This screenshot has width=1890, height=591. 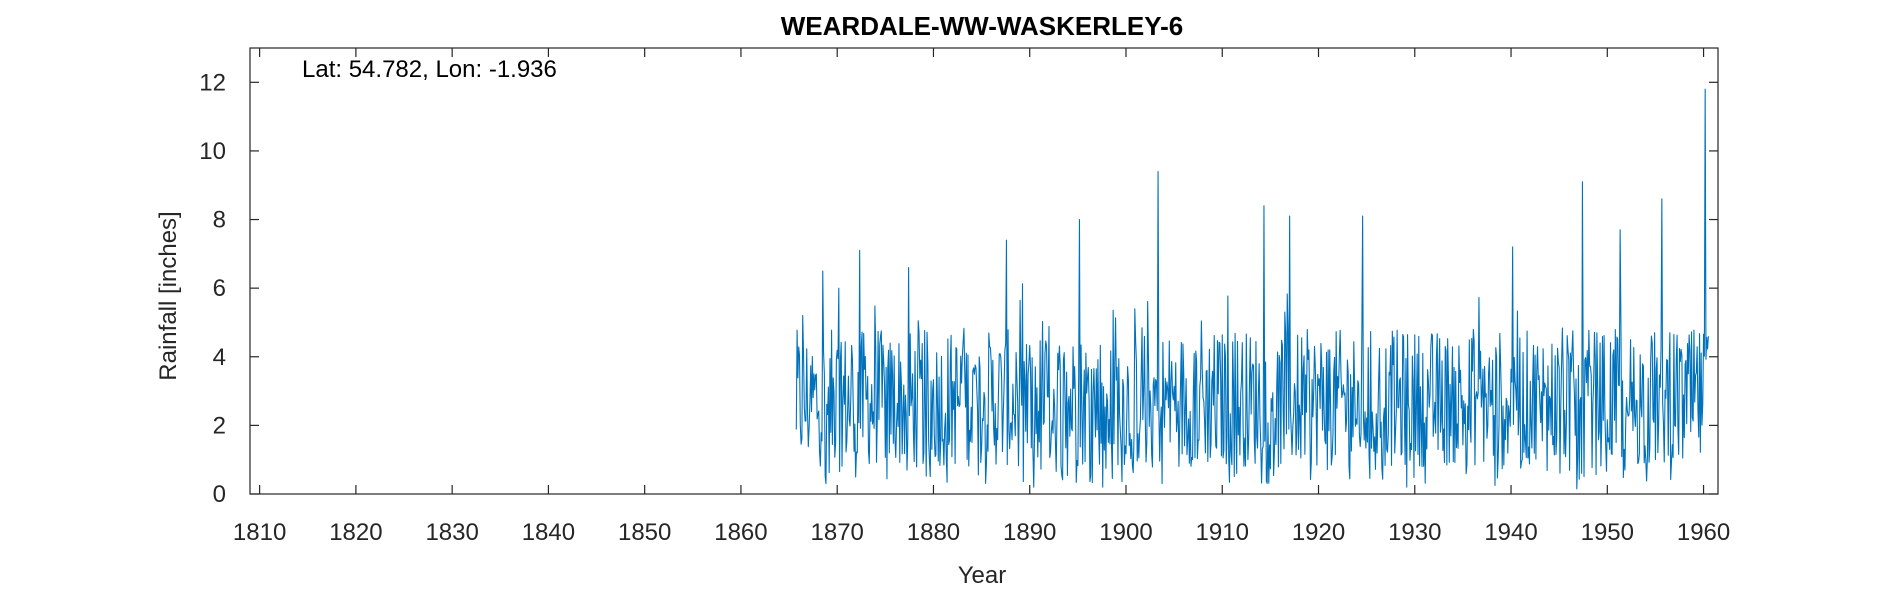 What do you see at coordinates (548, 532) in the screenshot?
I see `x-tick-label: 1840` at bounding box center [548, 532].